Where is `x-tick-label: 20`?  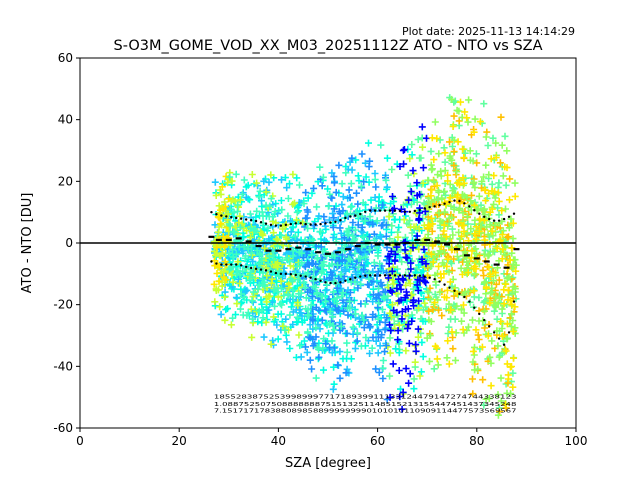
x-tick-label: 20 is located at coordinates (179, 441).